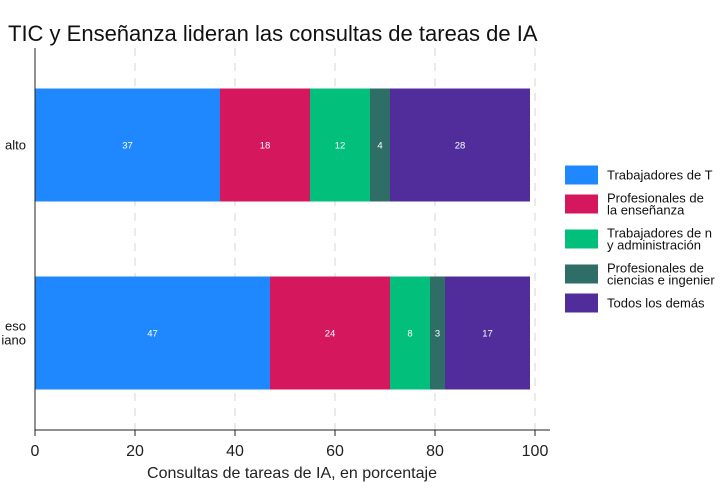 The height and width of the screenshot is (504, 720). I want to click on data-label-0-4: 28, so click(460, 146).